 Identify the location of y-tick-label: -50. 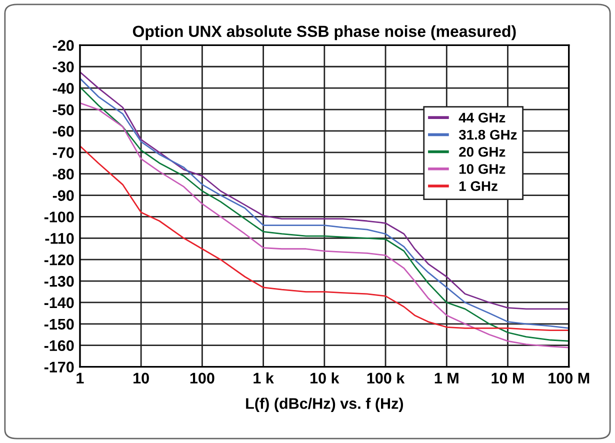
(63, 110).